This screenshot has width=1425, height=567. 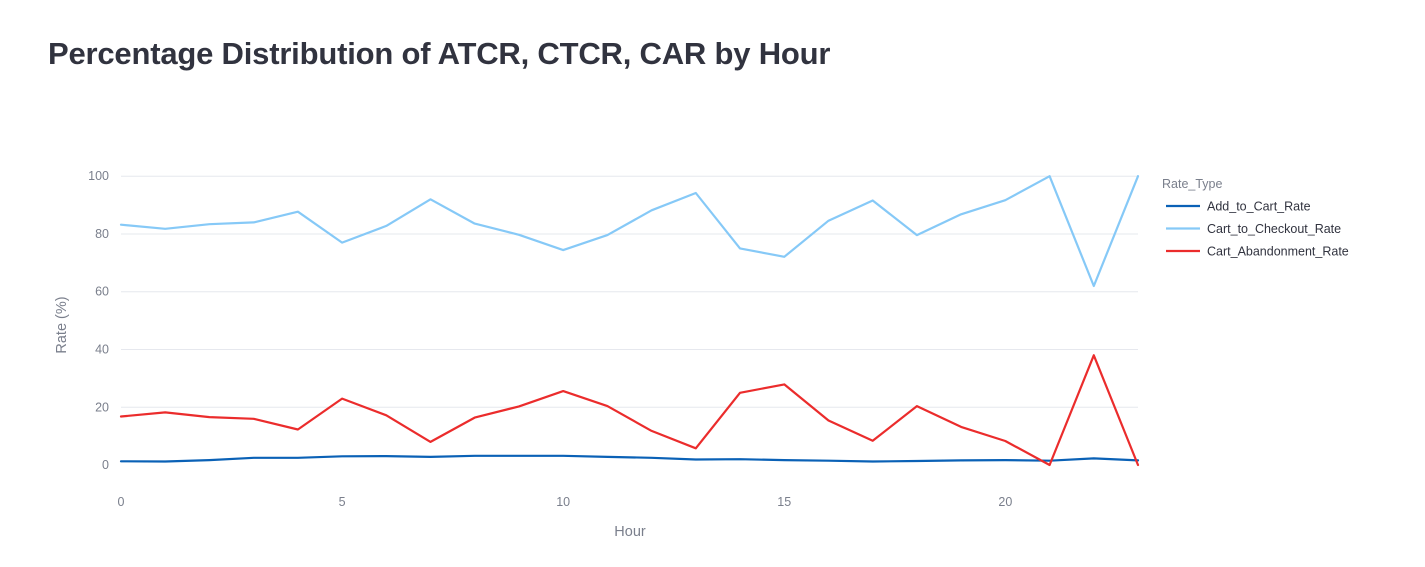 What do you see at coordinates (98, 320) in the screenshot?
I see `y-axis-ticks: 0 20 40 60 80 100` at bounding box center [98, 320].